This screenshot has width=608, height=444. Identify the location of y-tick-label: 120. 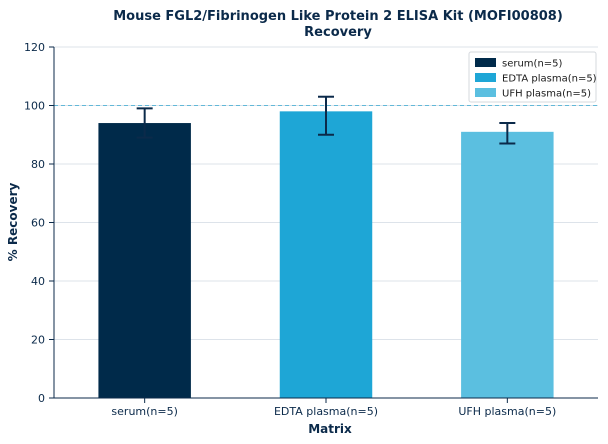
(34, 47).